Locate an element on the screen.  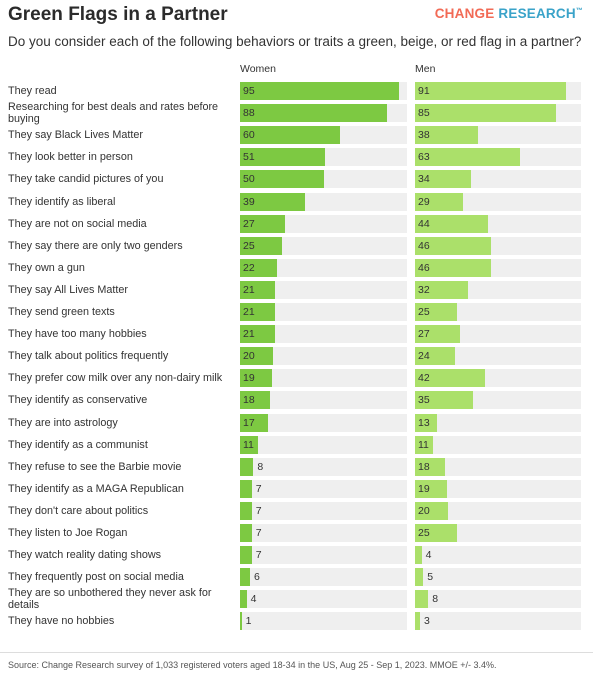
data-label-men: 13 is located at coordinates (424, 422).